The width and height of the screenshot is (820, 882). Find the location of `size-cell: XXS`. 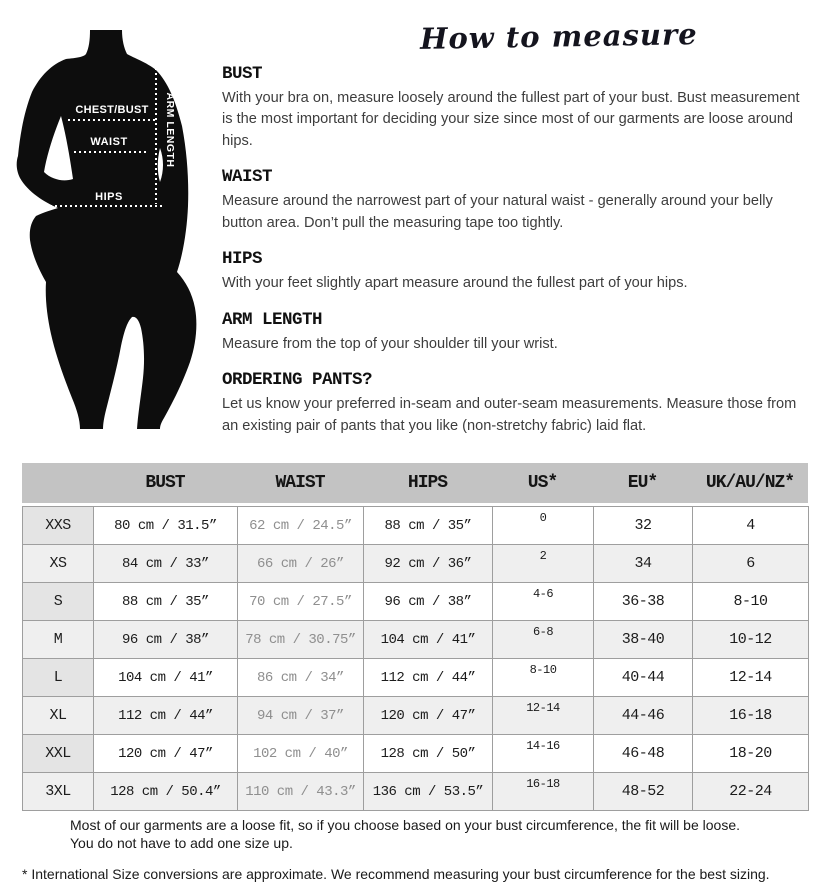

size-cell: XXS is located at coordinates (58, 525).